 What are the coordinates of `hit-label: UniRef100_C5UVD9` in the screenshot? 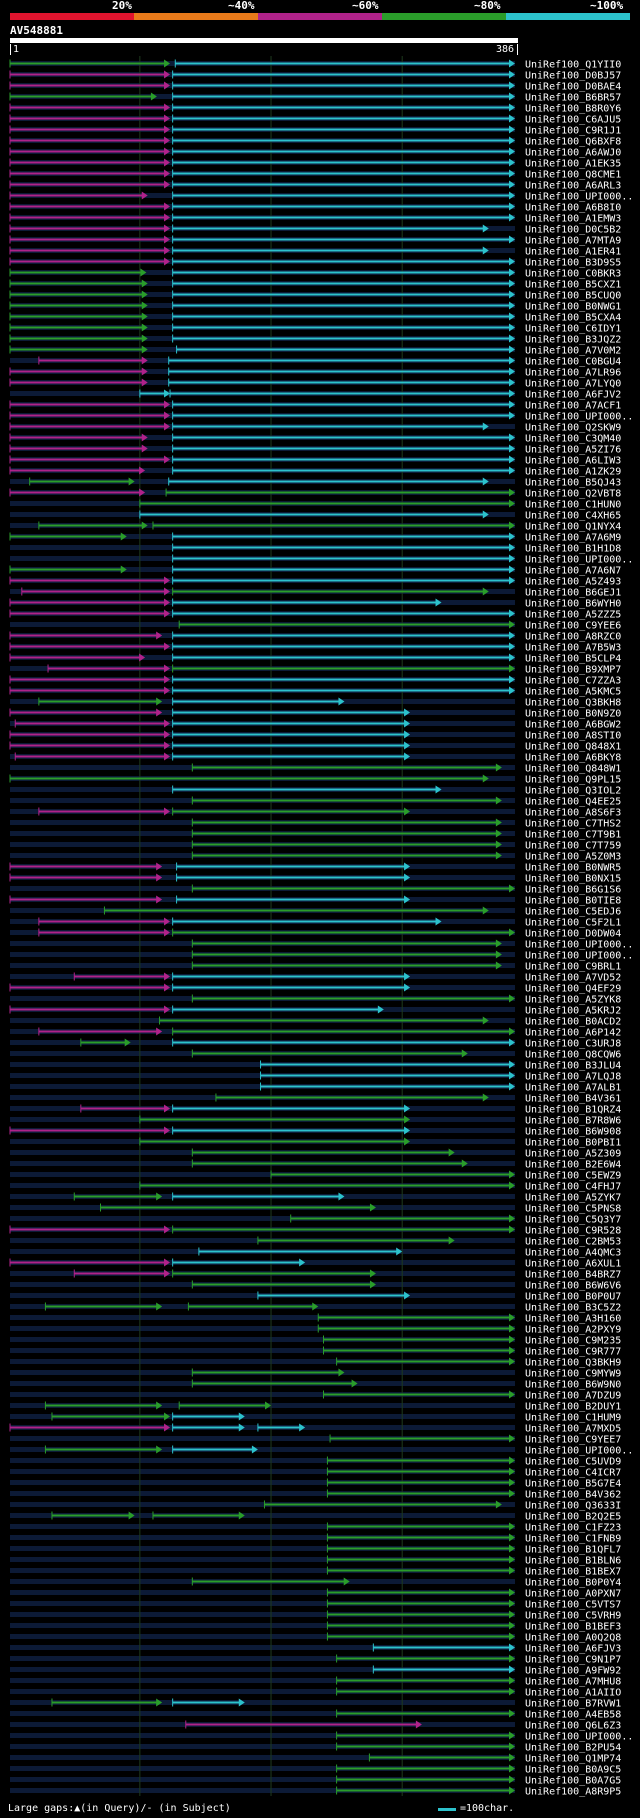 It's located at (573, 1462).